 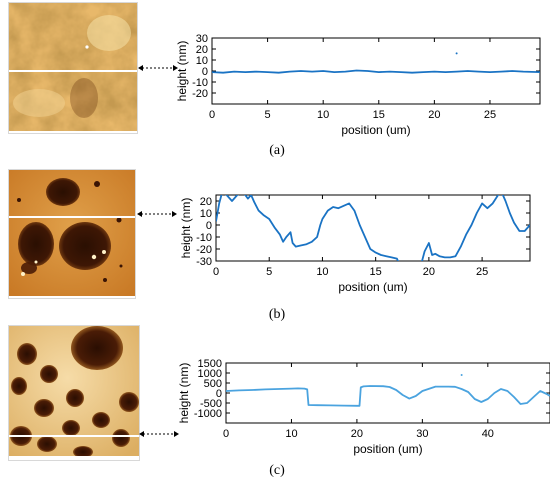 What do you see at coordinates (277, 150) in the screenshot?
I see `caption-a: (a)` at bounding box center [277, 150].